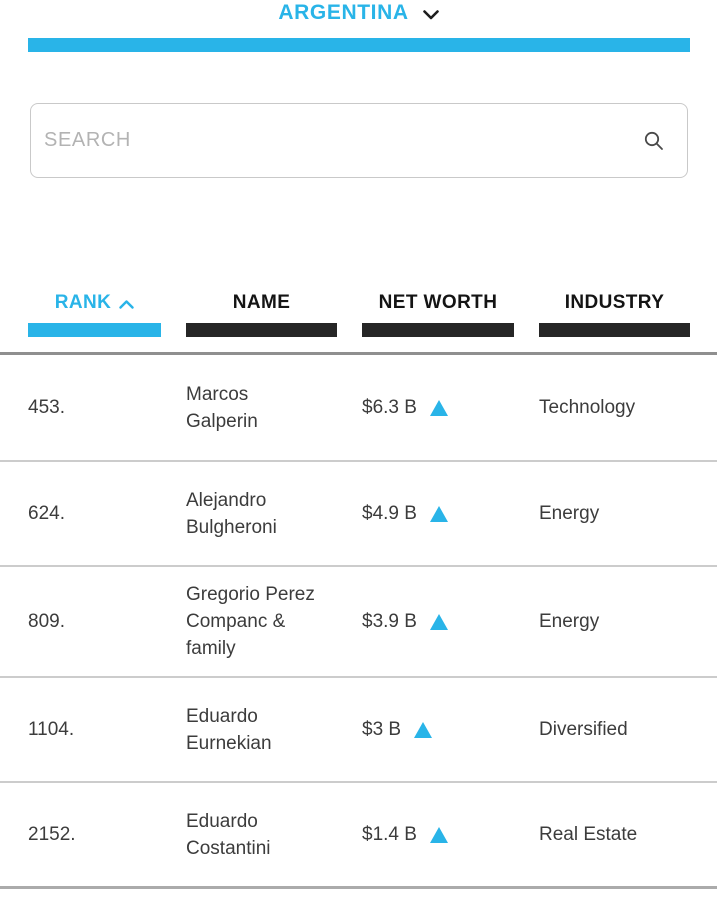 This screenshot has height=900, width=717. I want to click on industry-header-label-wrap: INDUSTRY, so click(615, 303).